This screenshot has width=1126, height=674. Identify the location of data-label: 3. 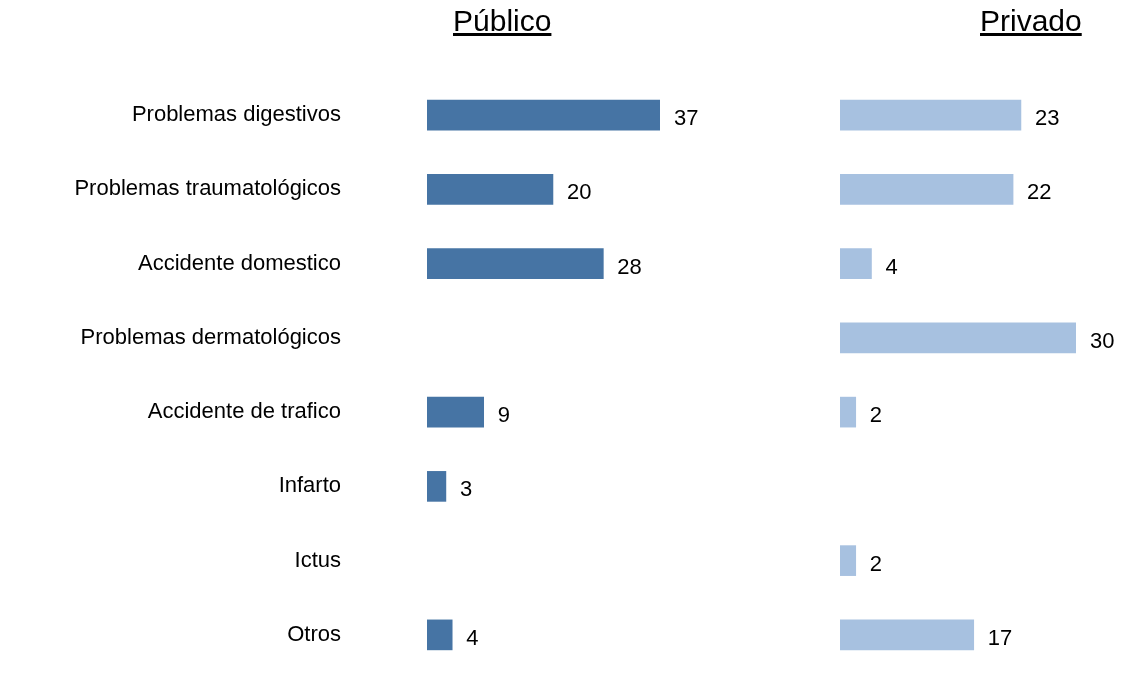
(466, 489).